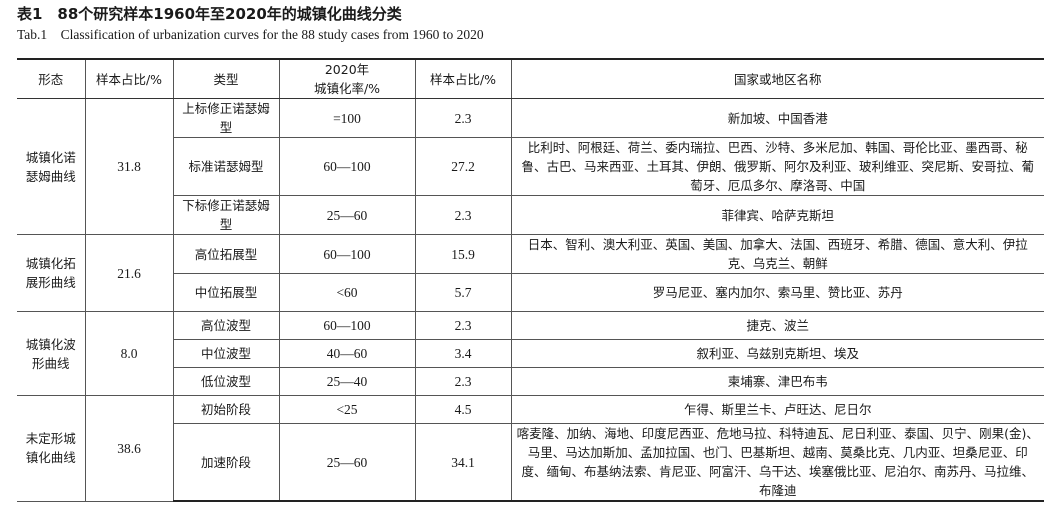 This screenshot has height=505, width=1061. I want to click on type-cell: 高位波型, so click(226, 325).